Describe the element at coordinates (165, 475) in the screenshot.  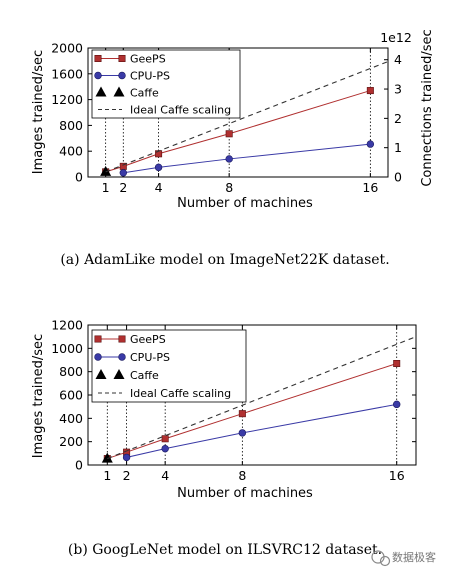
I see `chart-b-x-tick-label: 4` at that location.